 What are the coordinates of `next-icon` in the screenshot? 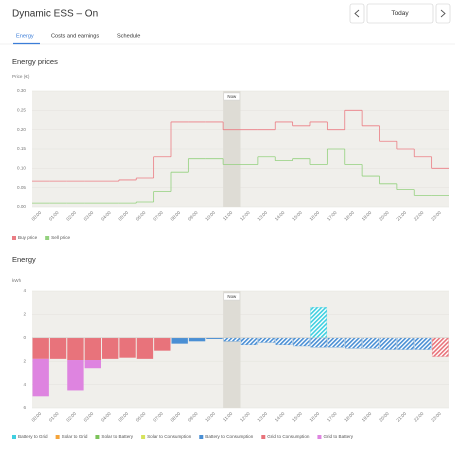 It's located at (443, 13).